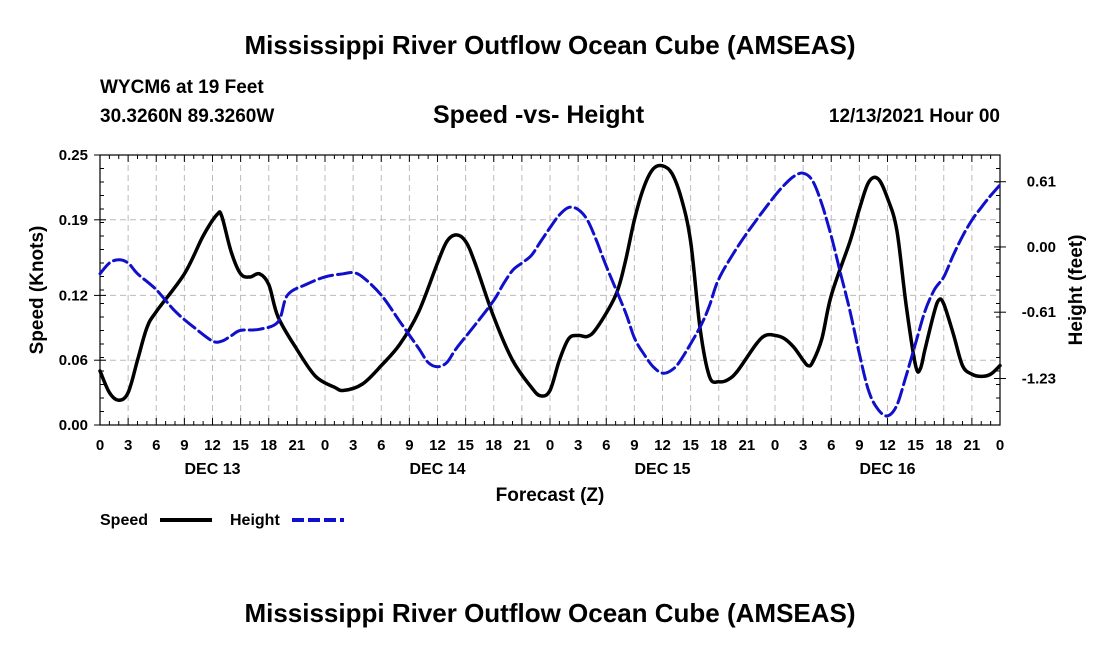 The image size is (1100, 650). Describe the element at coordinates (1041, 182) in the screenshot. I see `right-tick-label: 0.61` at that location.